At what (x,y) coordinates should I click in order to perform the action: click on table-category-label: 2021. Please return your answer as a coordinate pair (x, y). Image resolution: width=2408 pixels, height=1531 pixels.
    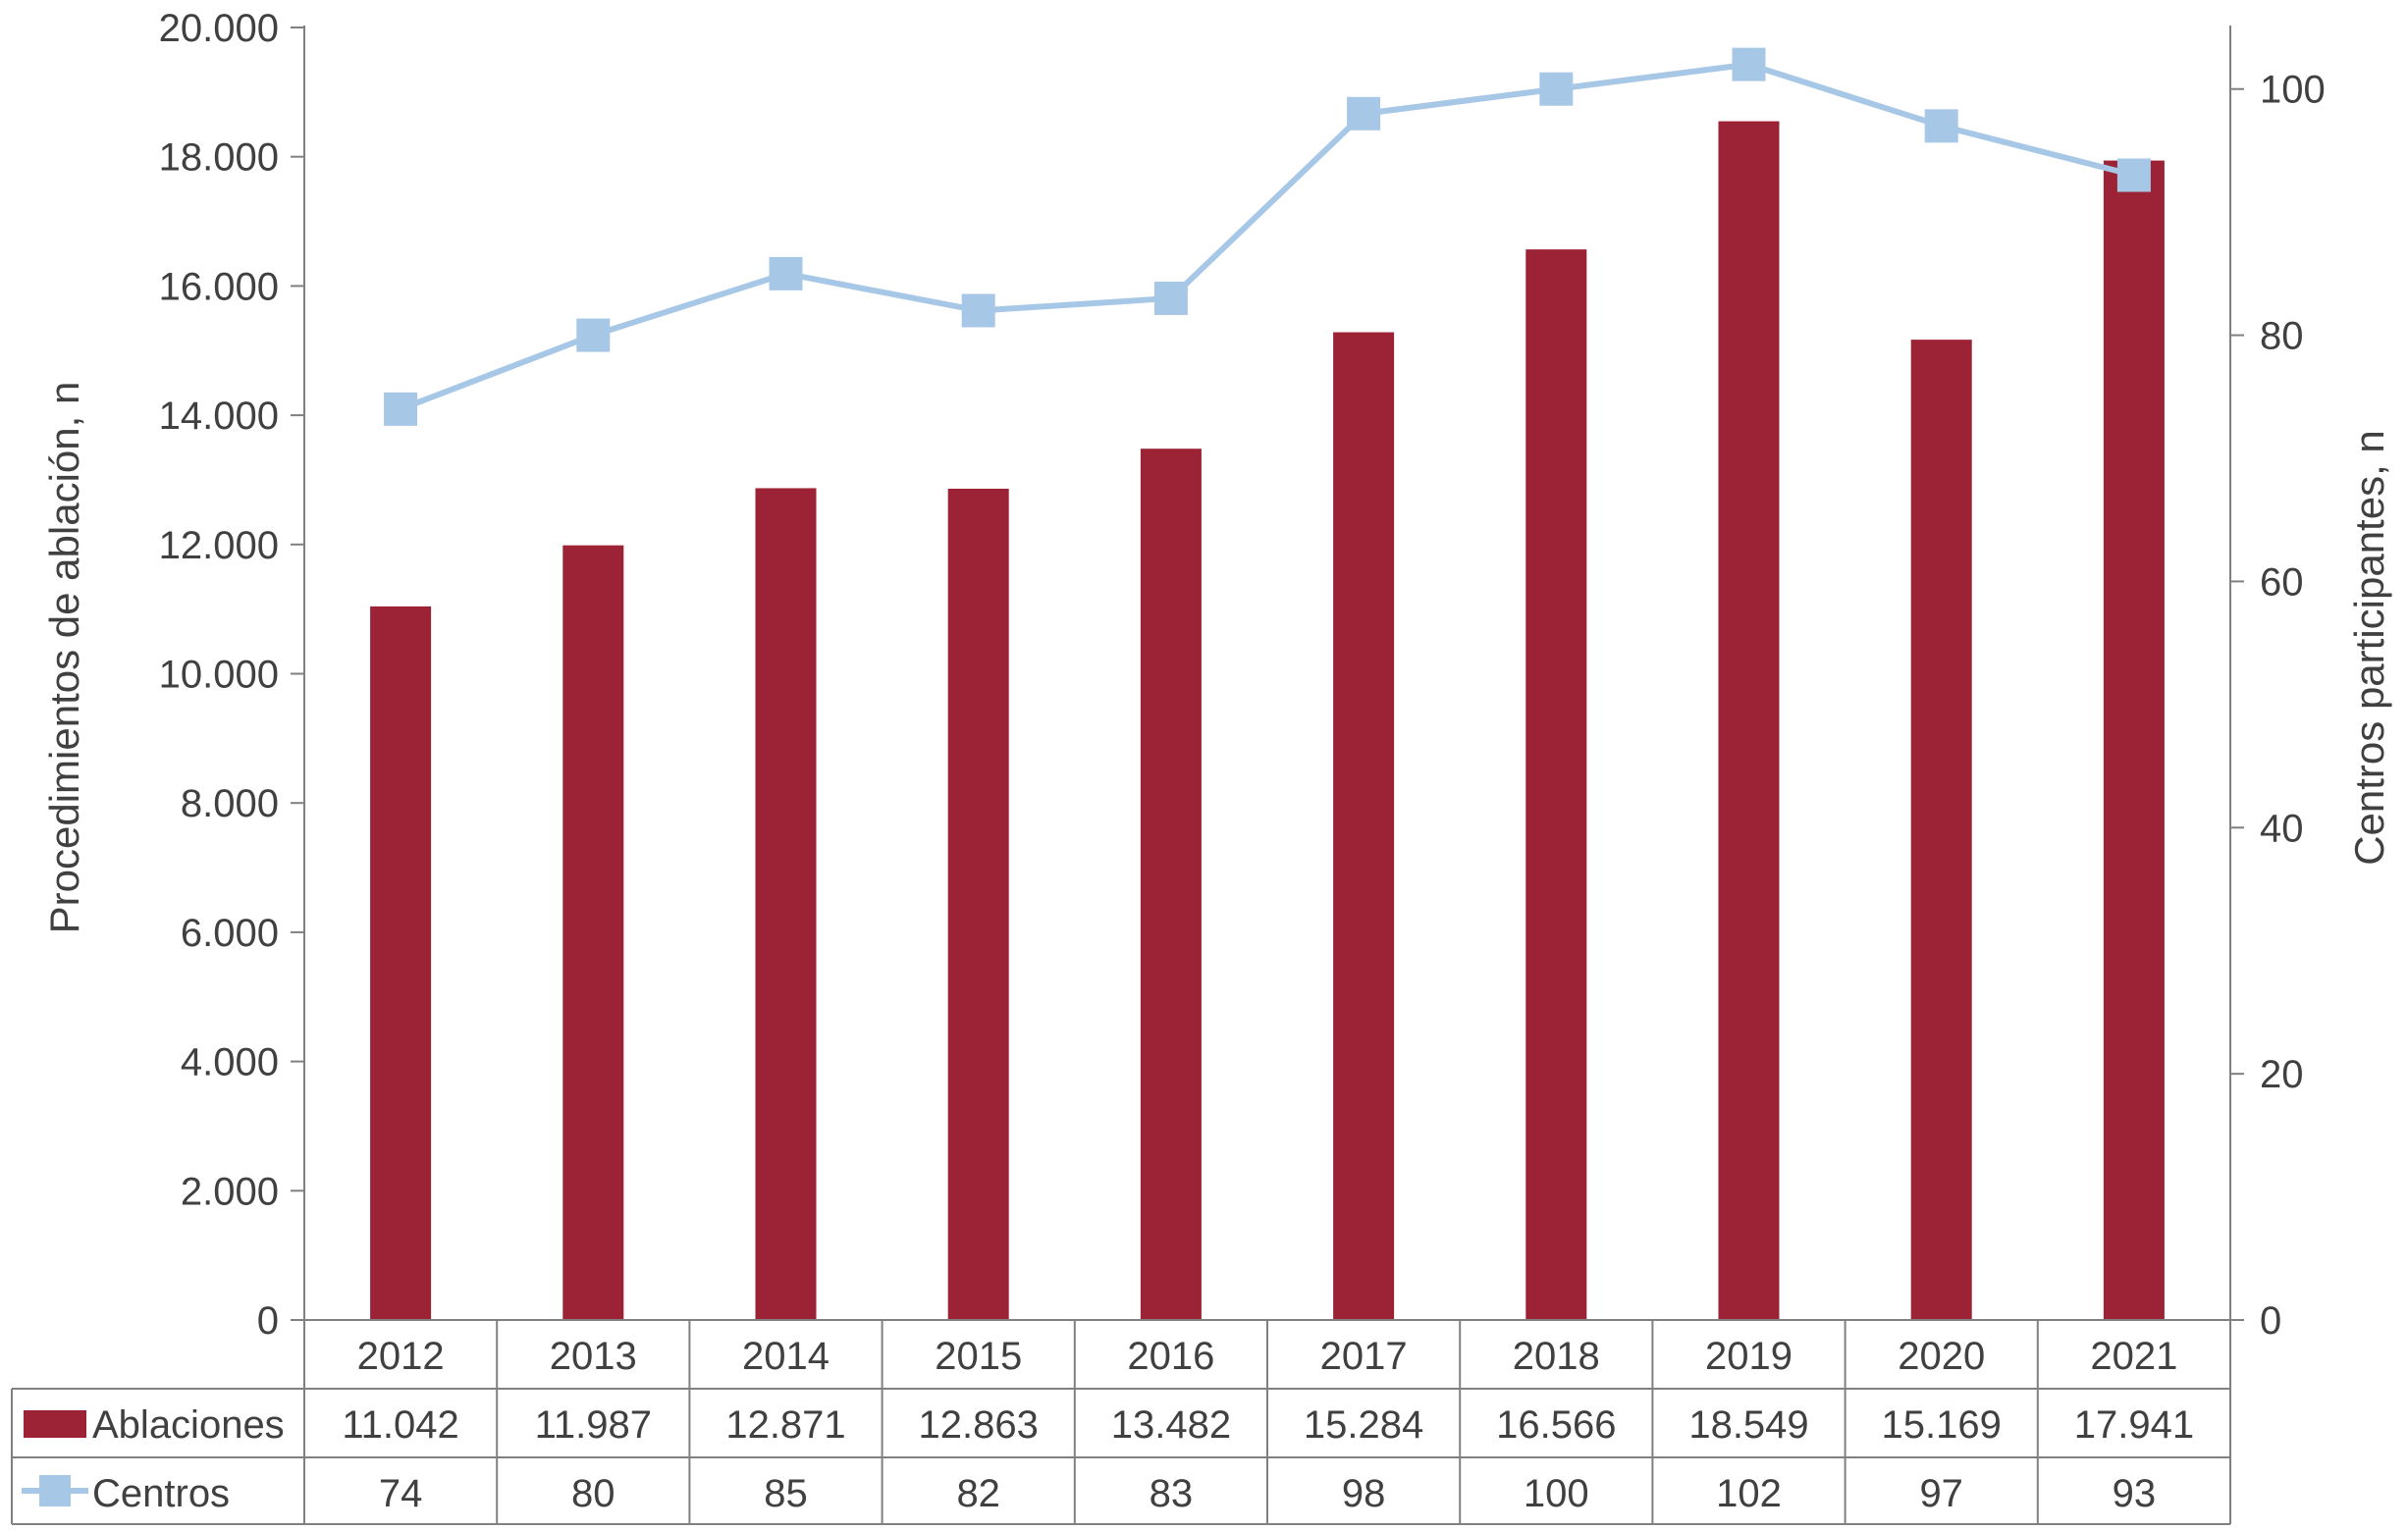
    Looking at the image, I should click on (2133, 1356).